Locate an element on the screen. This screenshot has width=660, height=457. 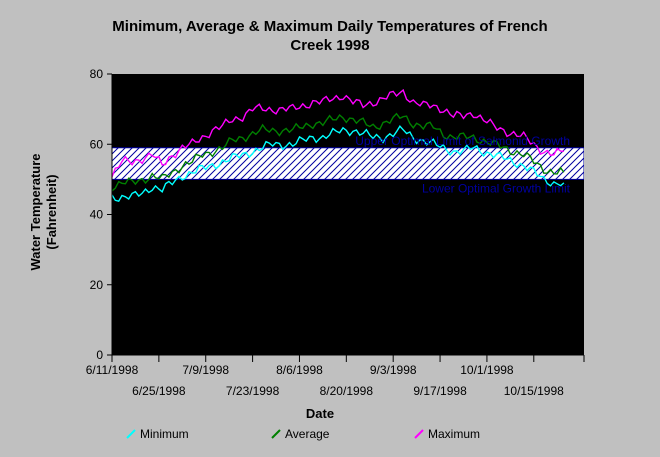
y-axis-title-line-2: (Fahrenheit) is located at coordinates (51, 211).